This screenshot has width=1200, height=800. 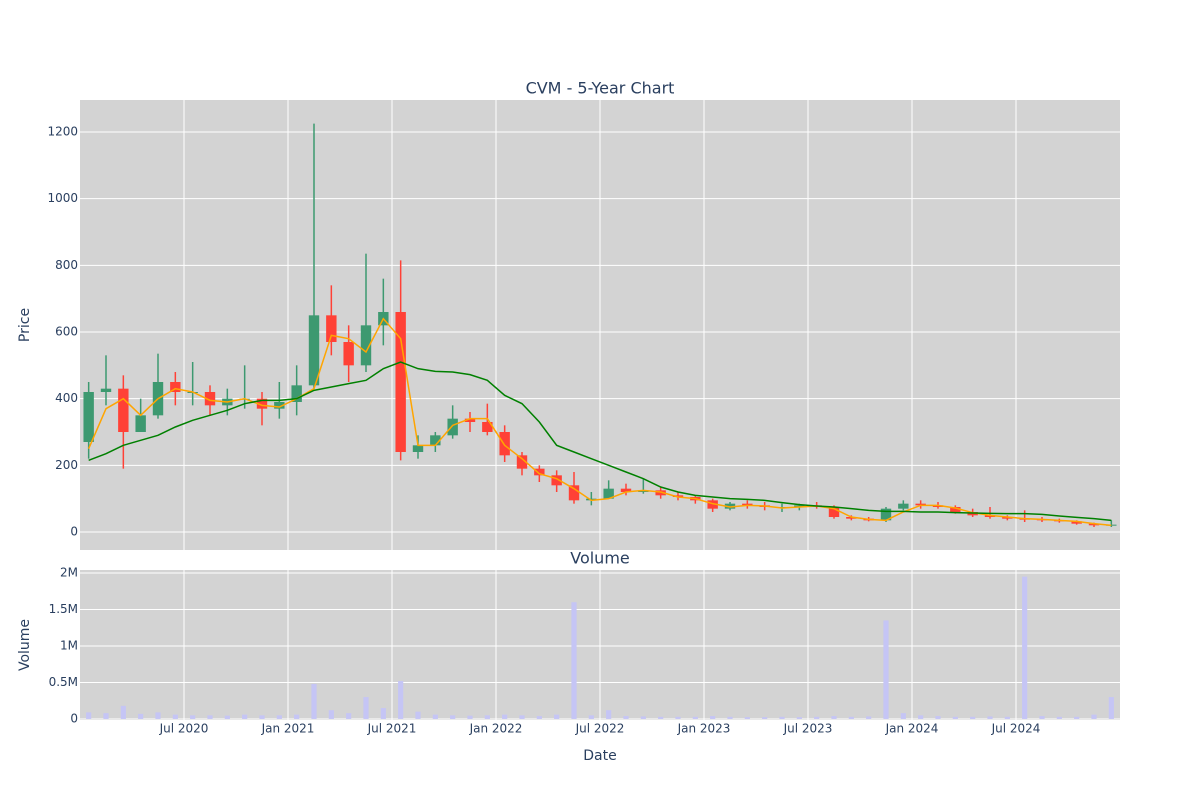 What do you see at coordinates (599, 756) in the screenshot?
I see `x-axis-label: Date` at bounding box center [599, 756].